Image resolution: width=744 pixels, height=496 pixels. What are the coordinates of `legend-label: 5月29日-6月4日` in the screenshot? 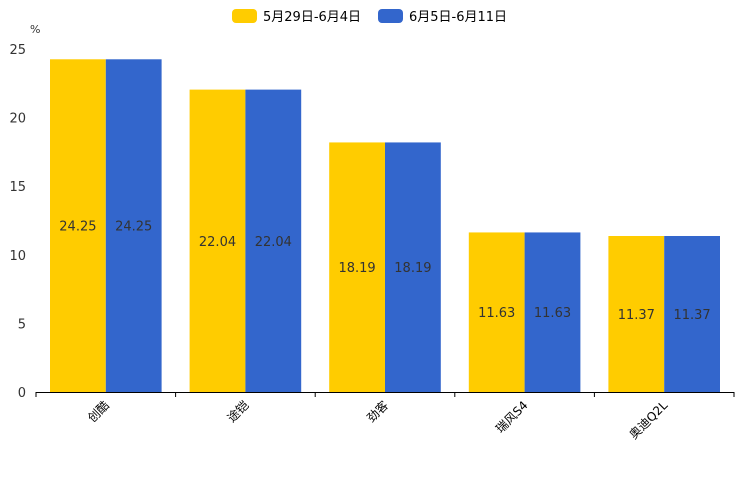 It's located at (312, 17).